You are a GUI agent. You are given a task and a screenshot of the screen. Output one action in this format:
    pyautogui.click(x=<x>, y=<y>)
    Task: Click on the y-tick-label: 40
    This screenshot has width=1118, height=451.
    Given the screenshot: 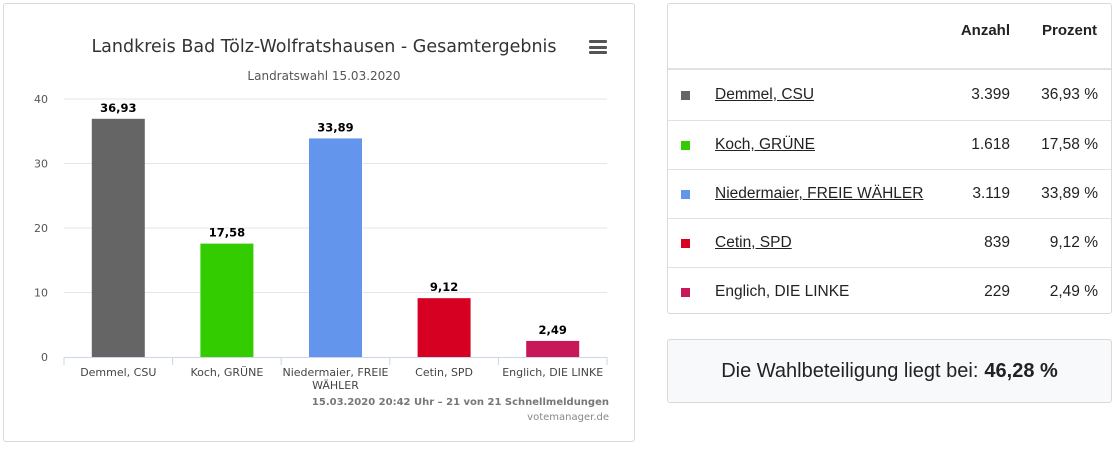 What is the action you would take?
    pyautogui.click(x=41, y=99)
    